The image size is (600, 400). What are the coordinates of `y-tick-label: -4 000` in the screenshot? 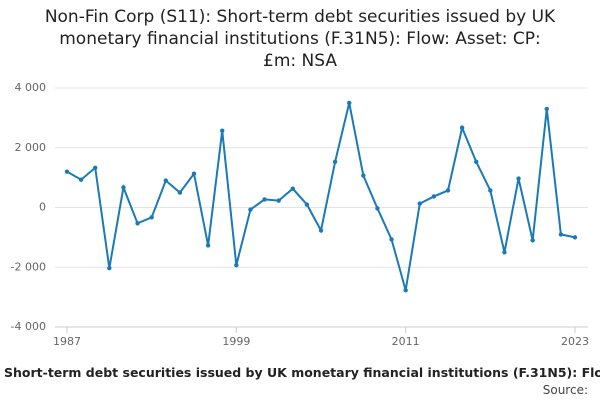 It's located at (28, 326).